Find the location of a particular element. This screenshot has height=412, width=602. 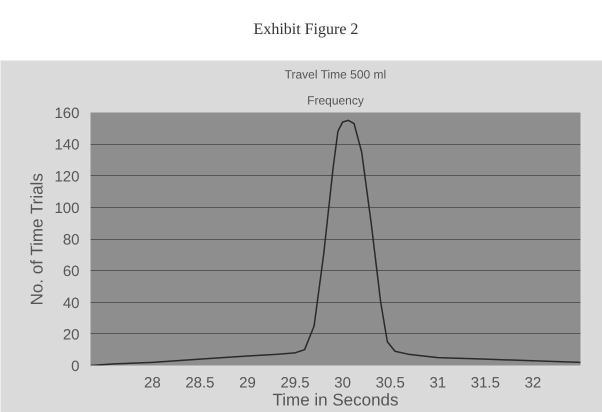

y-tick-label: 120 is located at coordinates (67, 177).